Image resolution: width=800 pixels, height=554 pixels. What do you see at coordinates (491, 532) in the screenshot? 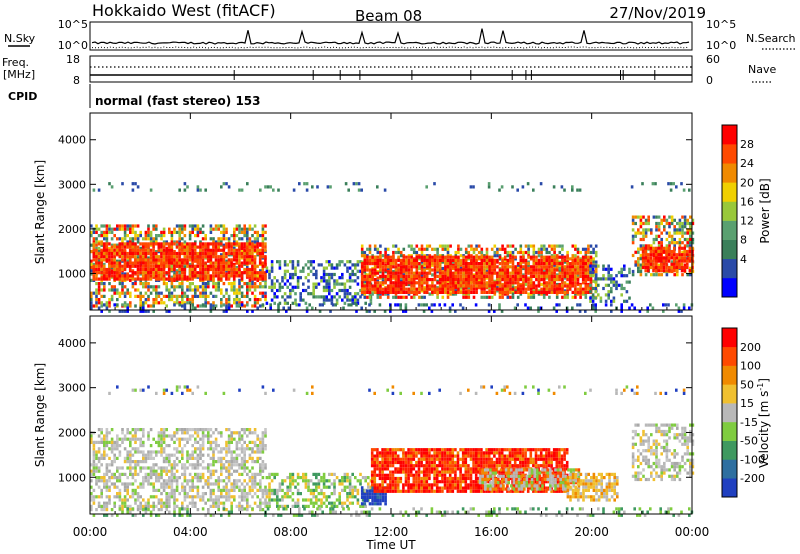
I see `x-tick-label: 16:00` at bounding box center [491, 532].